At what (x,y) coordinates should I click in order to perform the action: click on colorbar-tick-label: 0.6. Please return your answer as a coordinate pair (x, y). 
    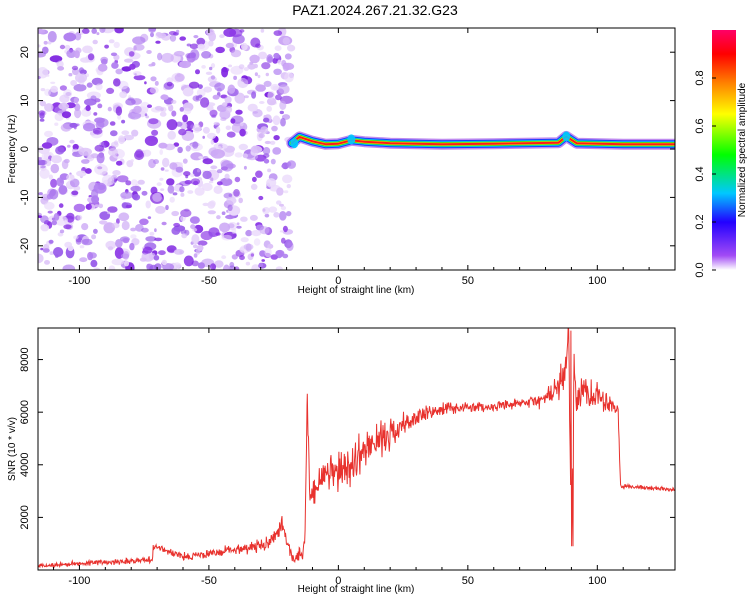
    Looking at the image, I should click on (700, 125).